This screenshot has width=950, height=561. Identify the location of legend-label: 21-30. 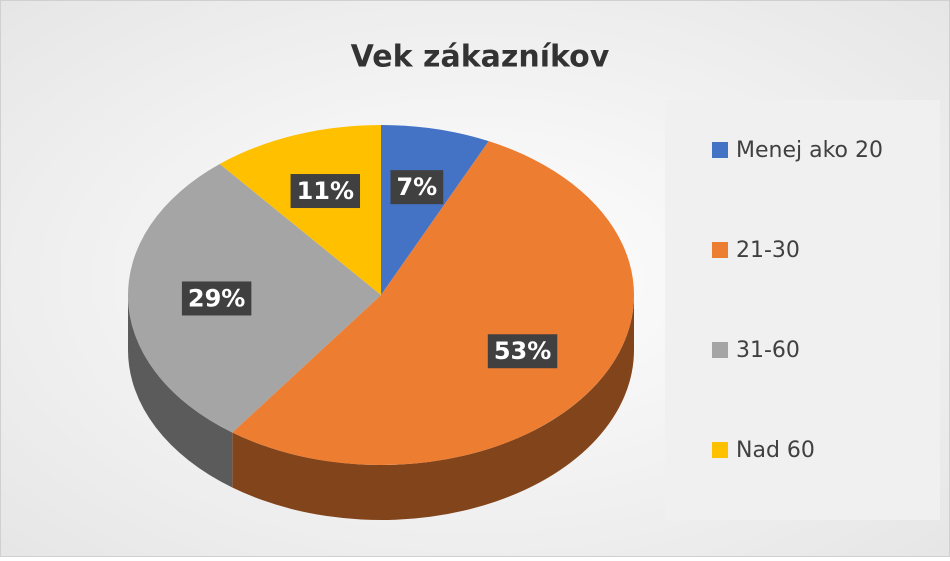
(768, 250).